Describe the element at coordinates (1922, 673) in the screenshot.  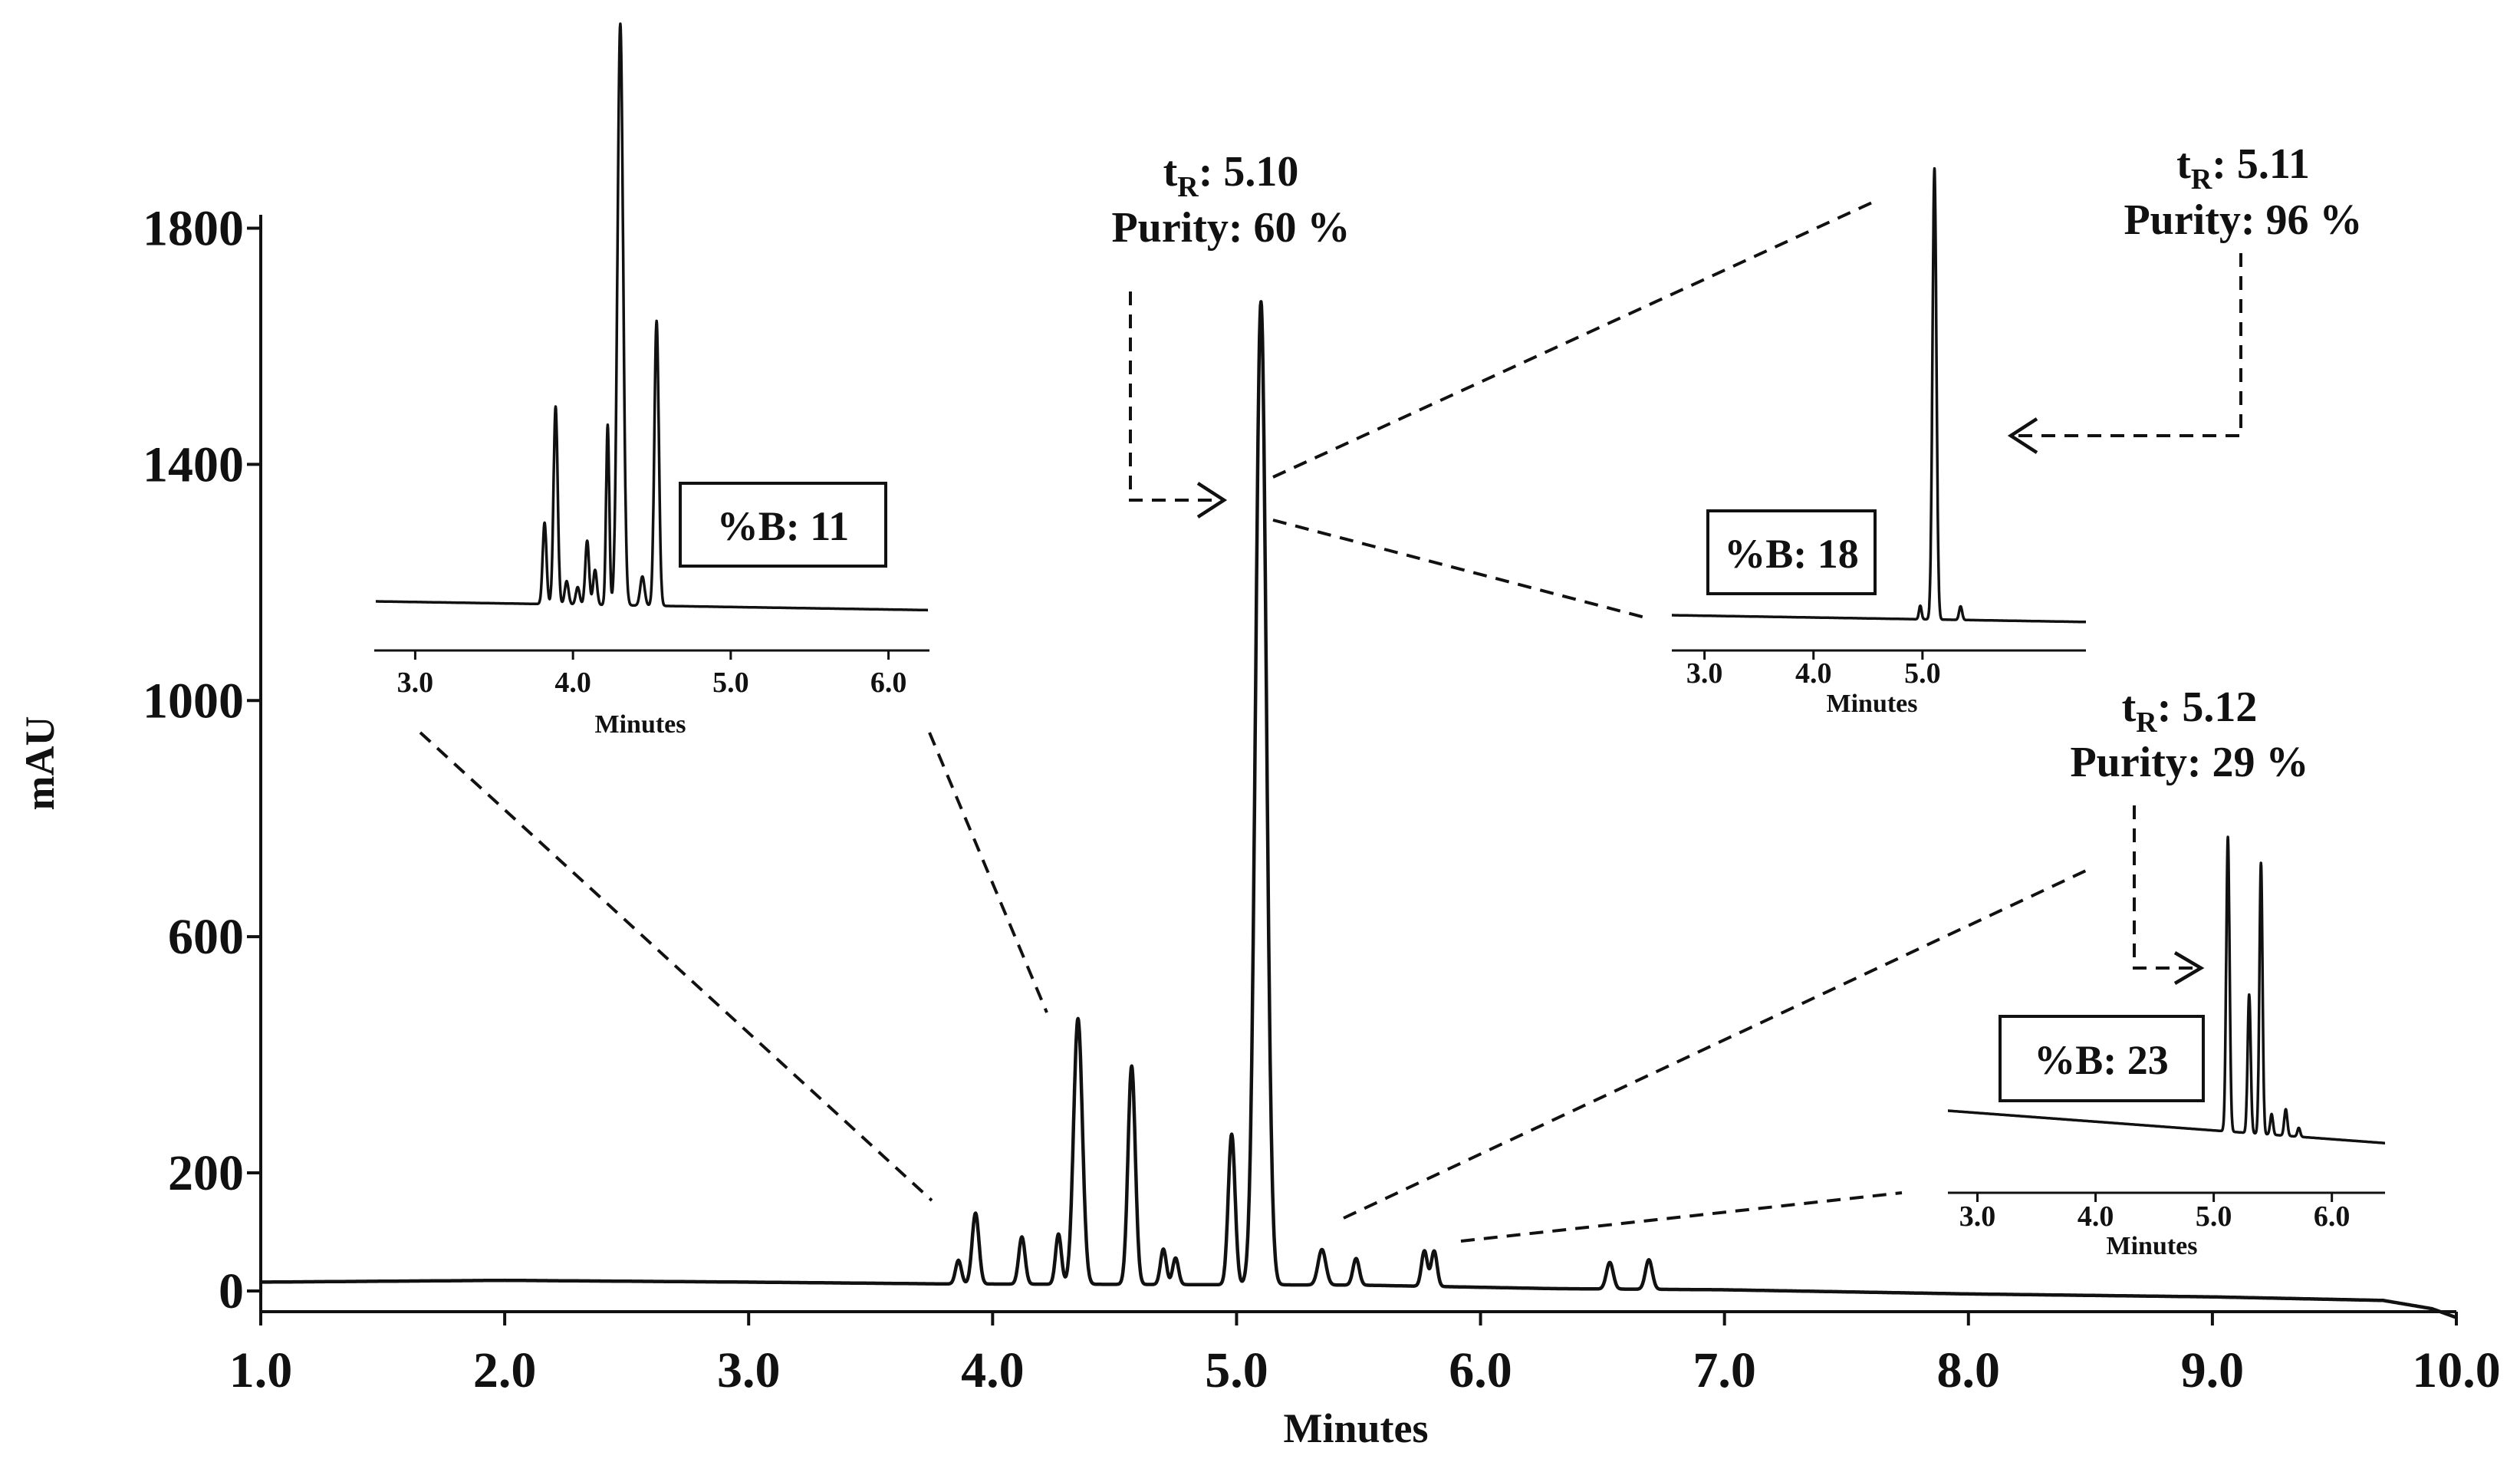
I see `inset-b18-tick-label: 5.0` at that location.